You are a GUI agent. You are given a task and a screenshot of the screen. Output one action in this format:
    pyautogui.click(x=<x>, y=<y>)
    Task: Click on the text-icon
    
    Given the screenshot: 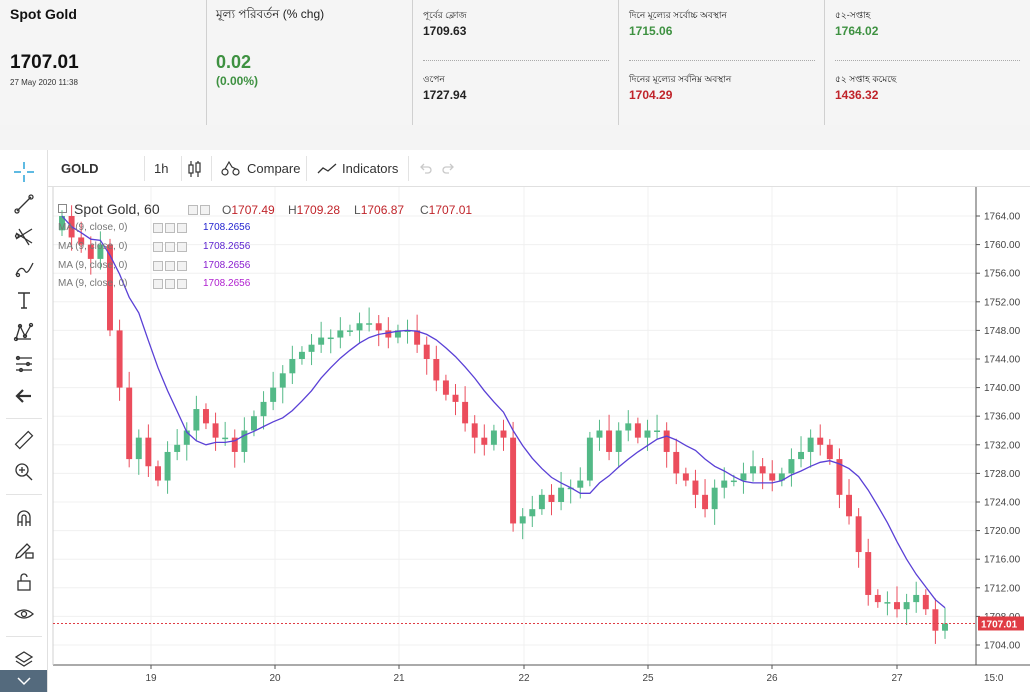 What is the action you would take?
    pyautogui.click(x=24, y=300)
    